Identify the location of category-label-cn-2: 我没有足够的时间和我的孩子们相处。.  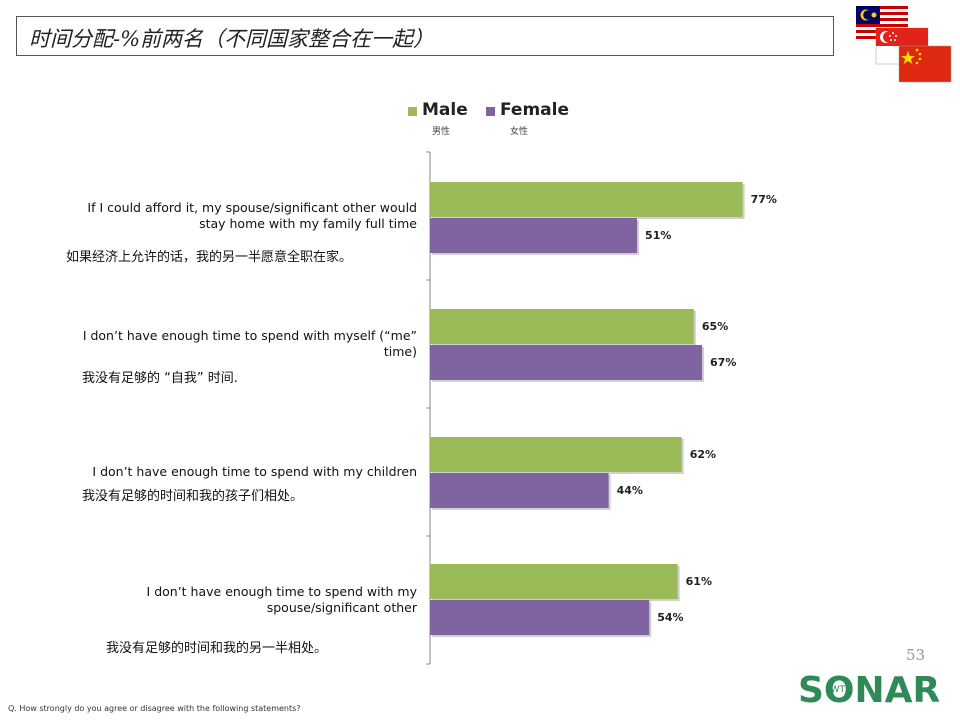
(193, 496).